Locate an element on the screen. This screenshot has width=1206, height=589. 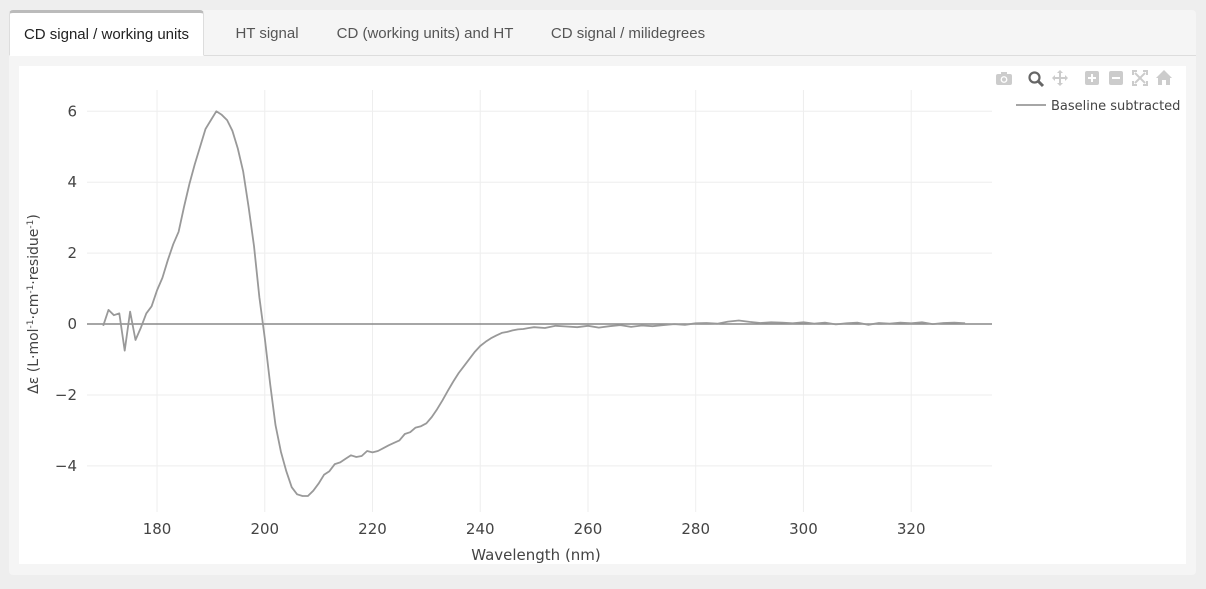
x-tick-label: 180 is located at coordinates (157, 529).